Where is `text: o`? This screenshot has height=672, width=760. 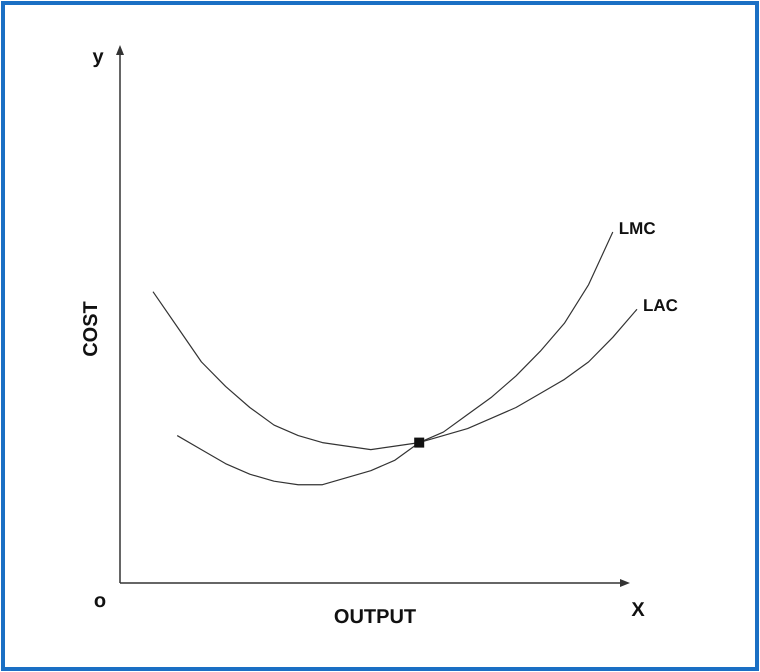
text: o is located at coordinates (100, 601).